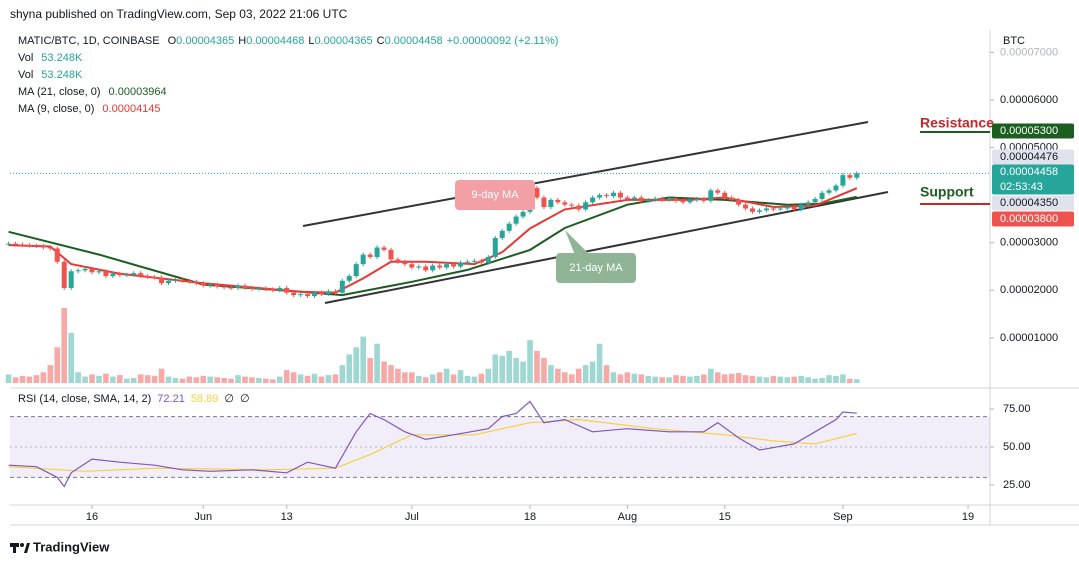 The image size is (1079, 565). I want to click on legend-name: Vol, so click(25, 75).